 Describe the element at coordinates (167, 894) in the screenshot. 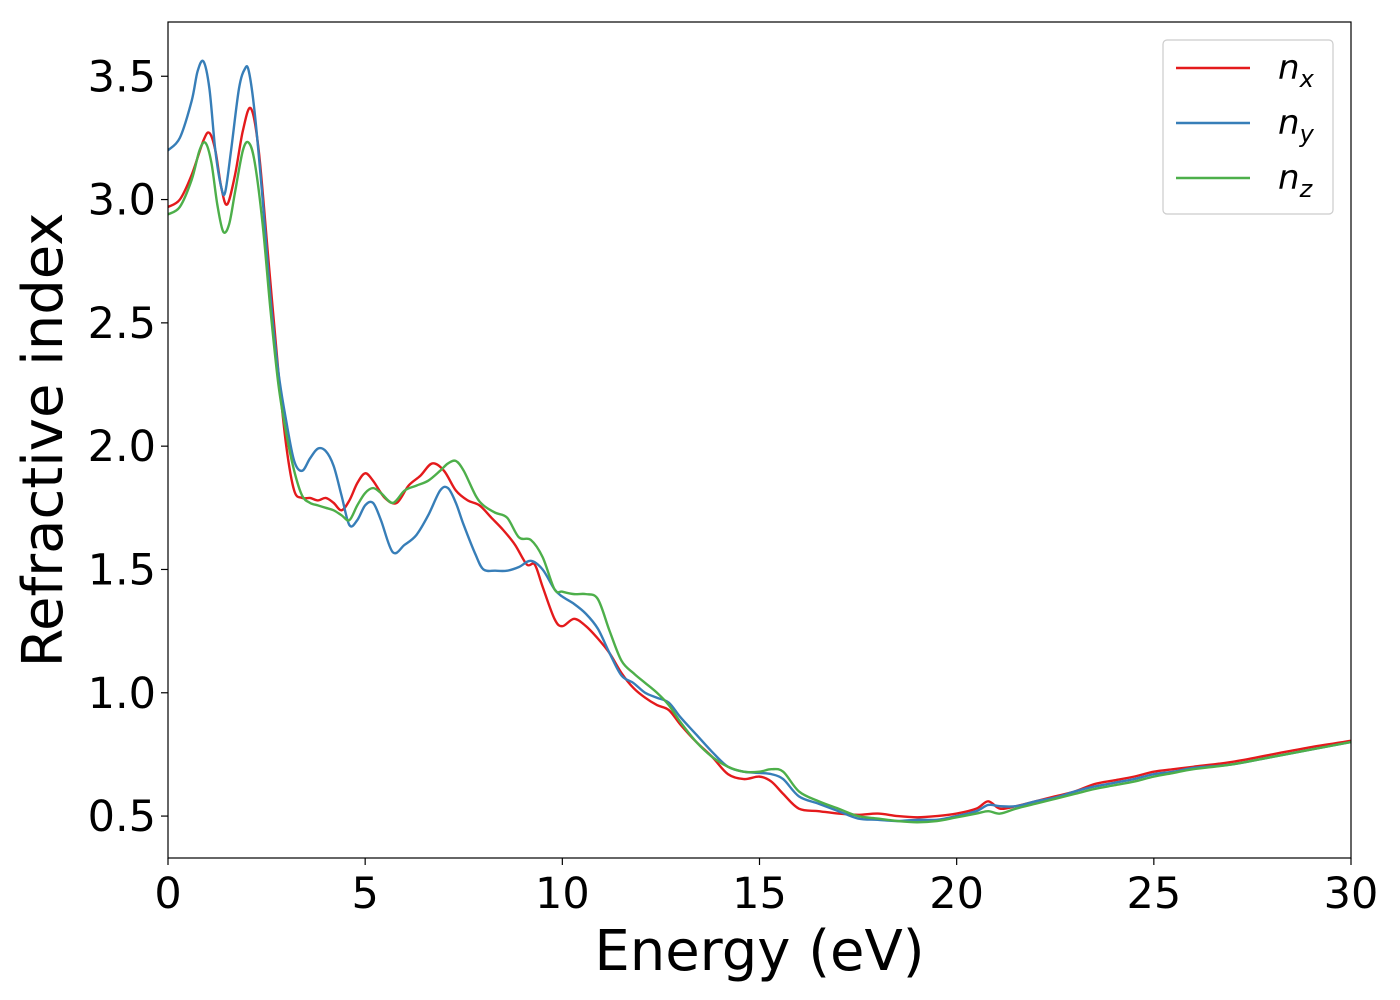

I see `x-tick-label: 0` at that location.